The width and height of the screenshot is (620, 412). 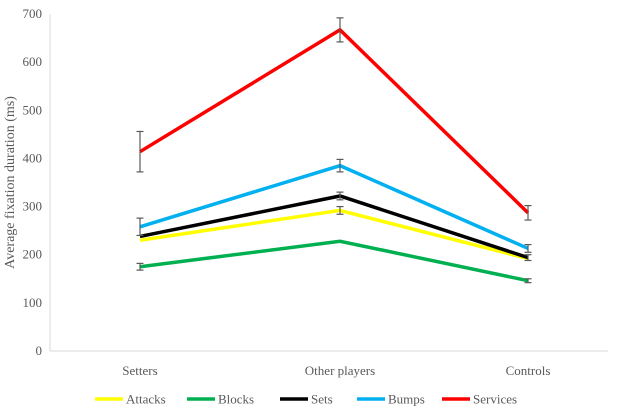 What do you see at coordinates (33, 157) in the screenshot?
I see `y-tick-label: 400` at bounding box center [33, 157].